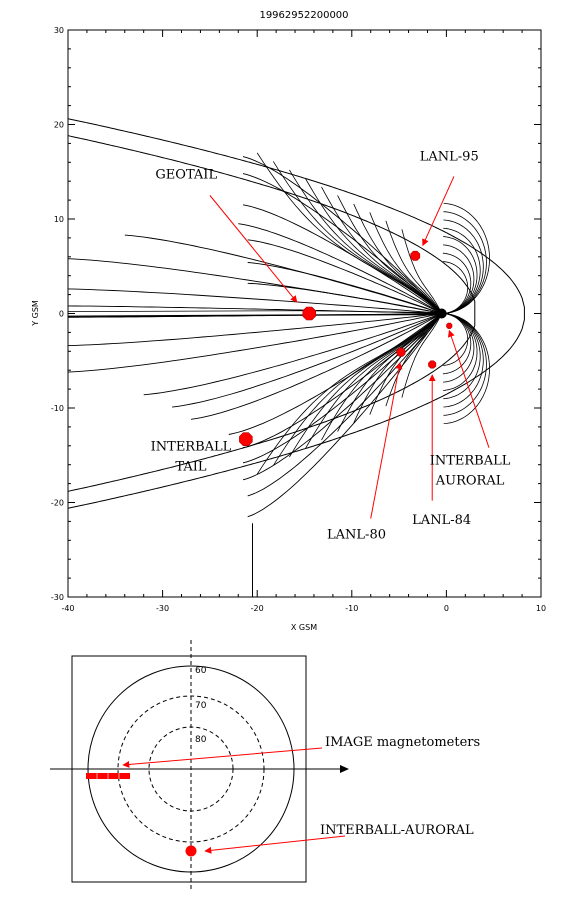 This screenshot has width=584, height=900. Describe the element at coordinates (57, 503) in the screenshot. I see `y-tick-label: -20` at that location.